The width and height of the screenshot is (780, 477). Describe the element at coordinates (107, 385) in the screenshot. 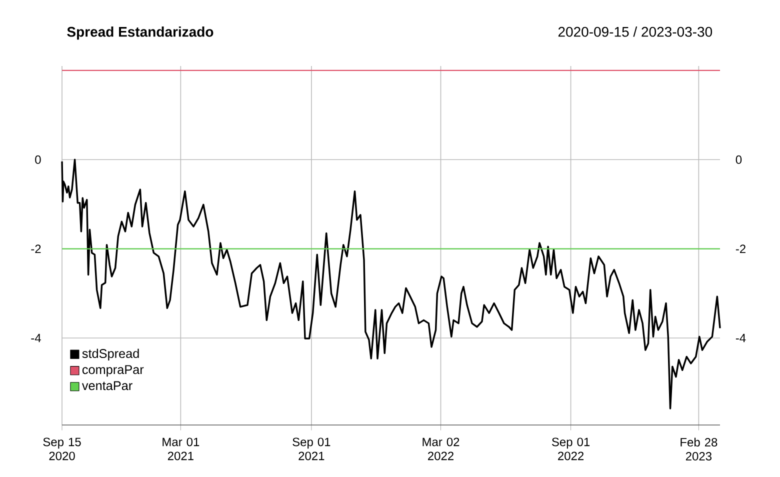

I see `legend-label: ventaPar` at that location.